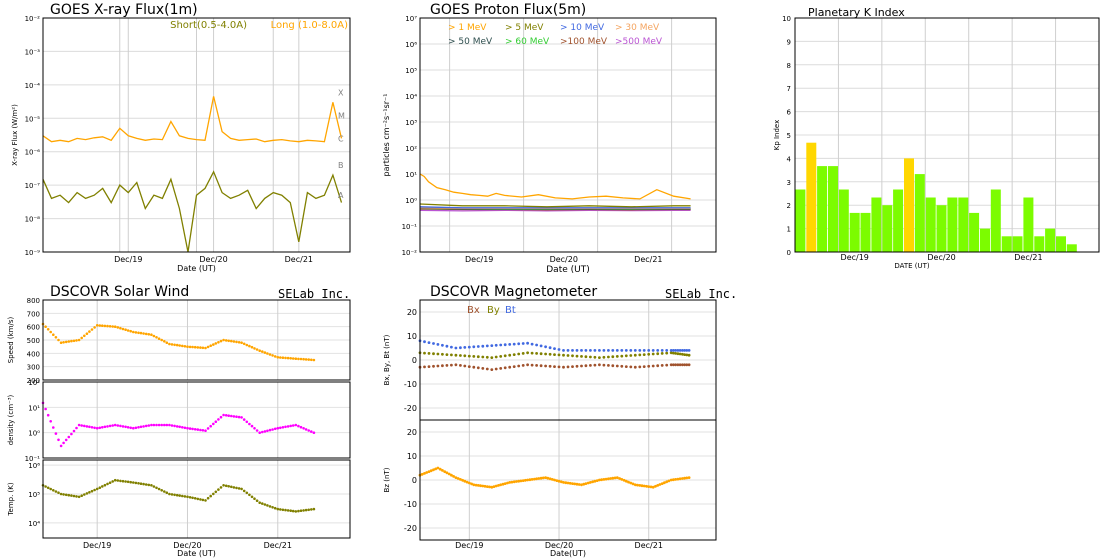  I want to click on kp-xtick-label: Dec/19, so click(855, 257).